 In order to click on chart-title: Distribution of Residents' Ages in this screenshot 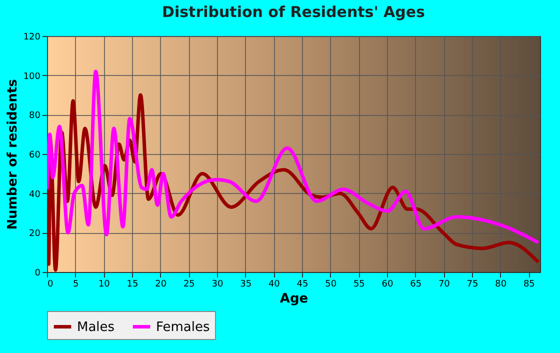, I will do `click(294, 12)`.